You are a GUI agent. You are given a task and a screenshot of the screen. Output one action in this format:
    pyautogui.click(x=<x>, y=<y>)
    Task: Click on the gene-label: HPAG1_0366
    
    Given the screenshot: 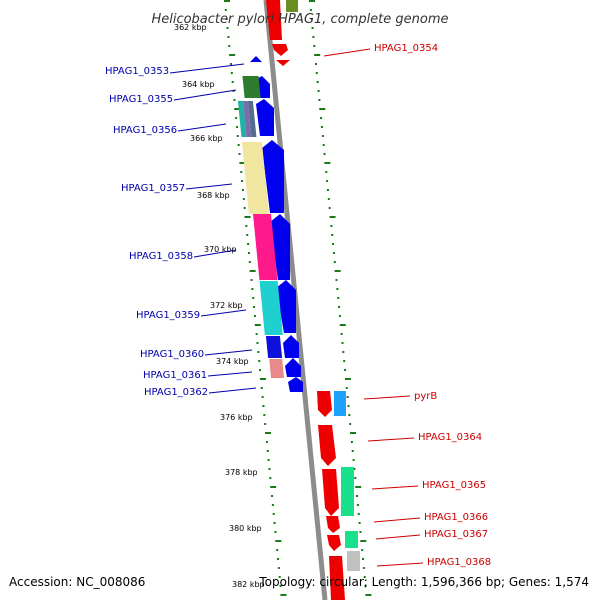 What is the action you would take?
    pyautogui.click(x=456, y=517)
    